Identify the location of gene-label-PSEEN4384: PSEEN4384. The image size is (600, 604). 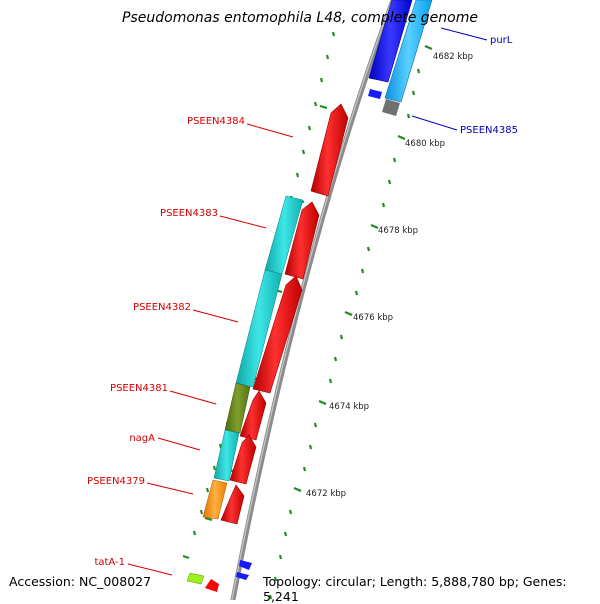
(216, 121).